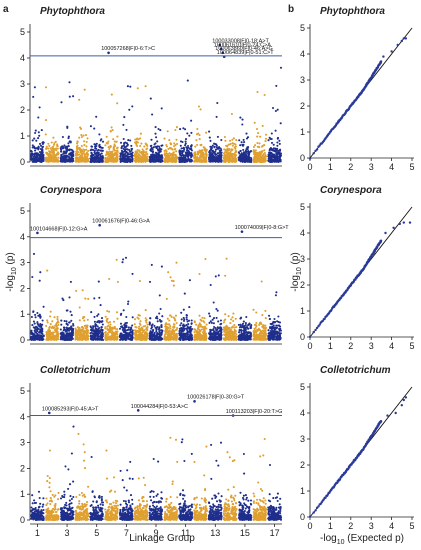 The image size is (421, 550). Describe the element at coordinates (22, 340) in the screenshot. I see `y-tick-label: 0` at that location.